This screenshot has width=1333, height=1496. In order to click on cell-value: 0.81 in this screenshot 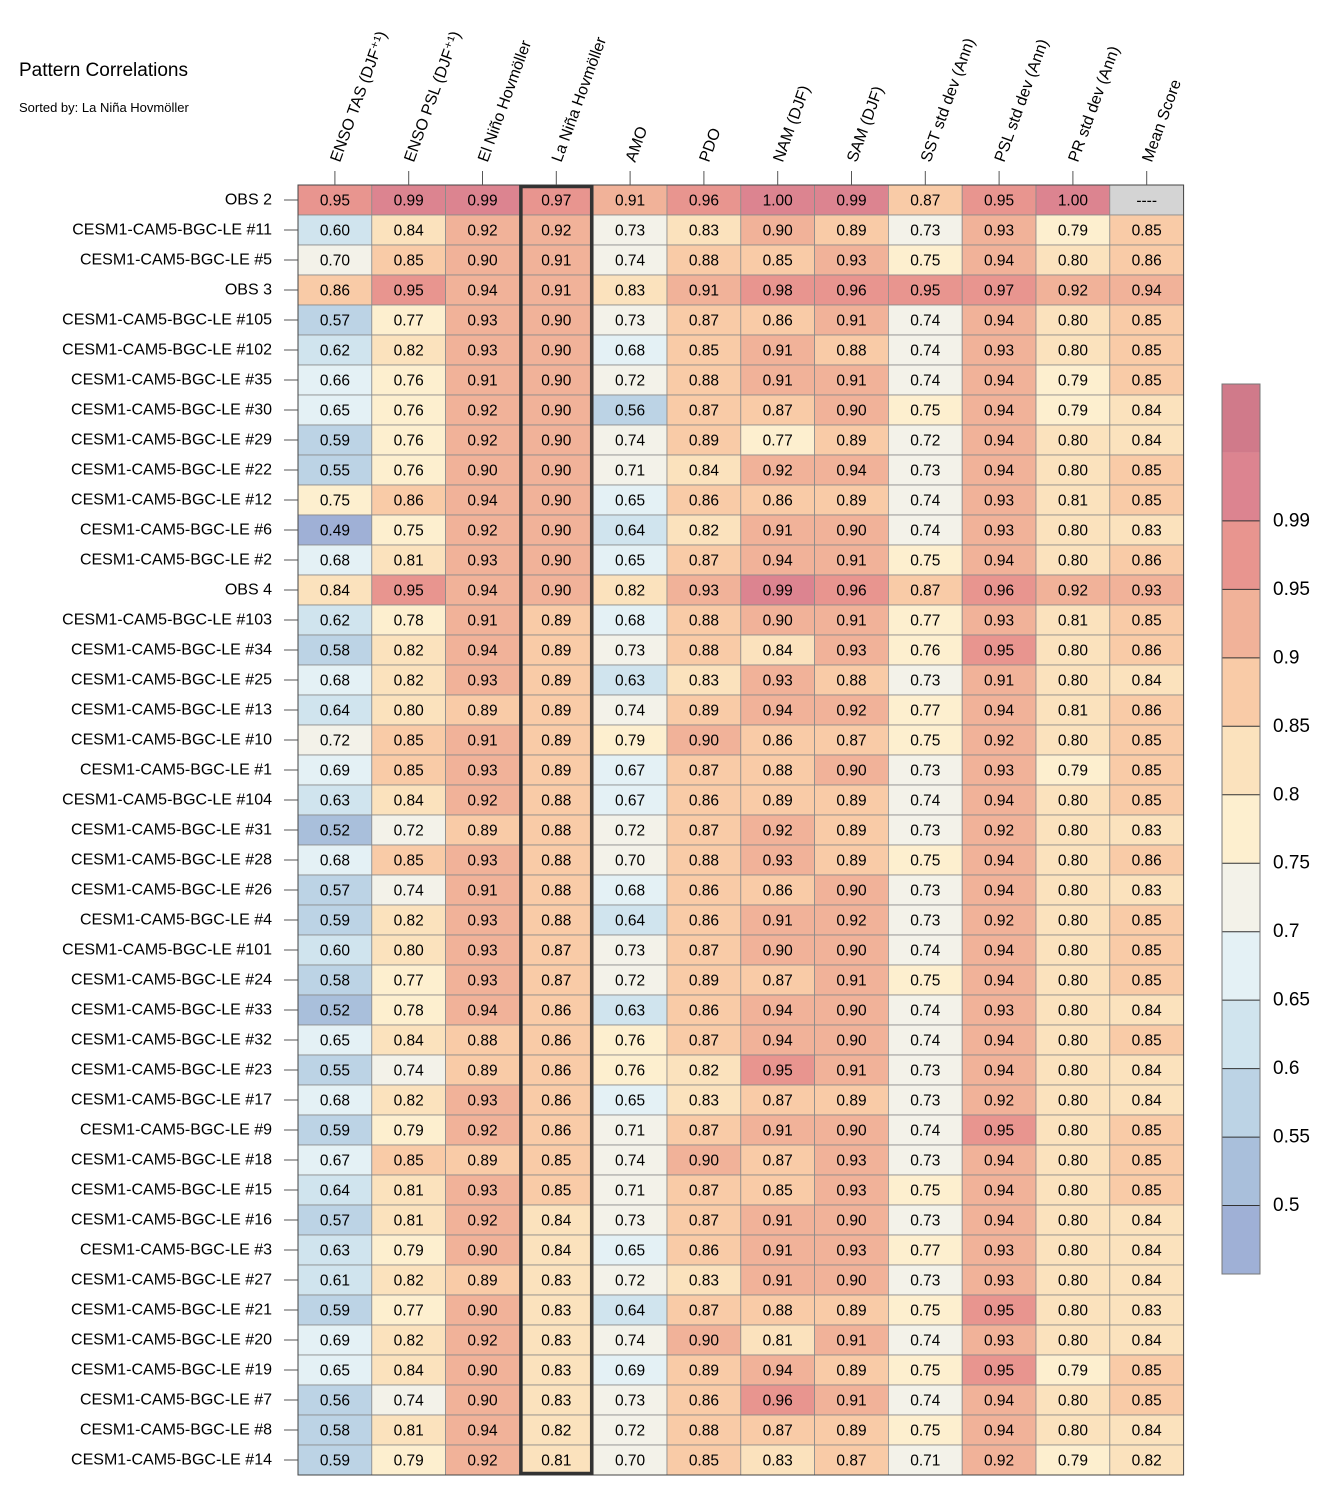, I will do `click(1073, 711)`.